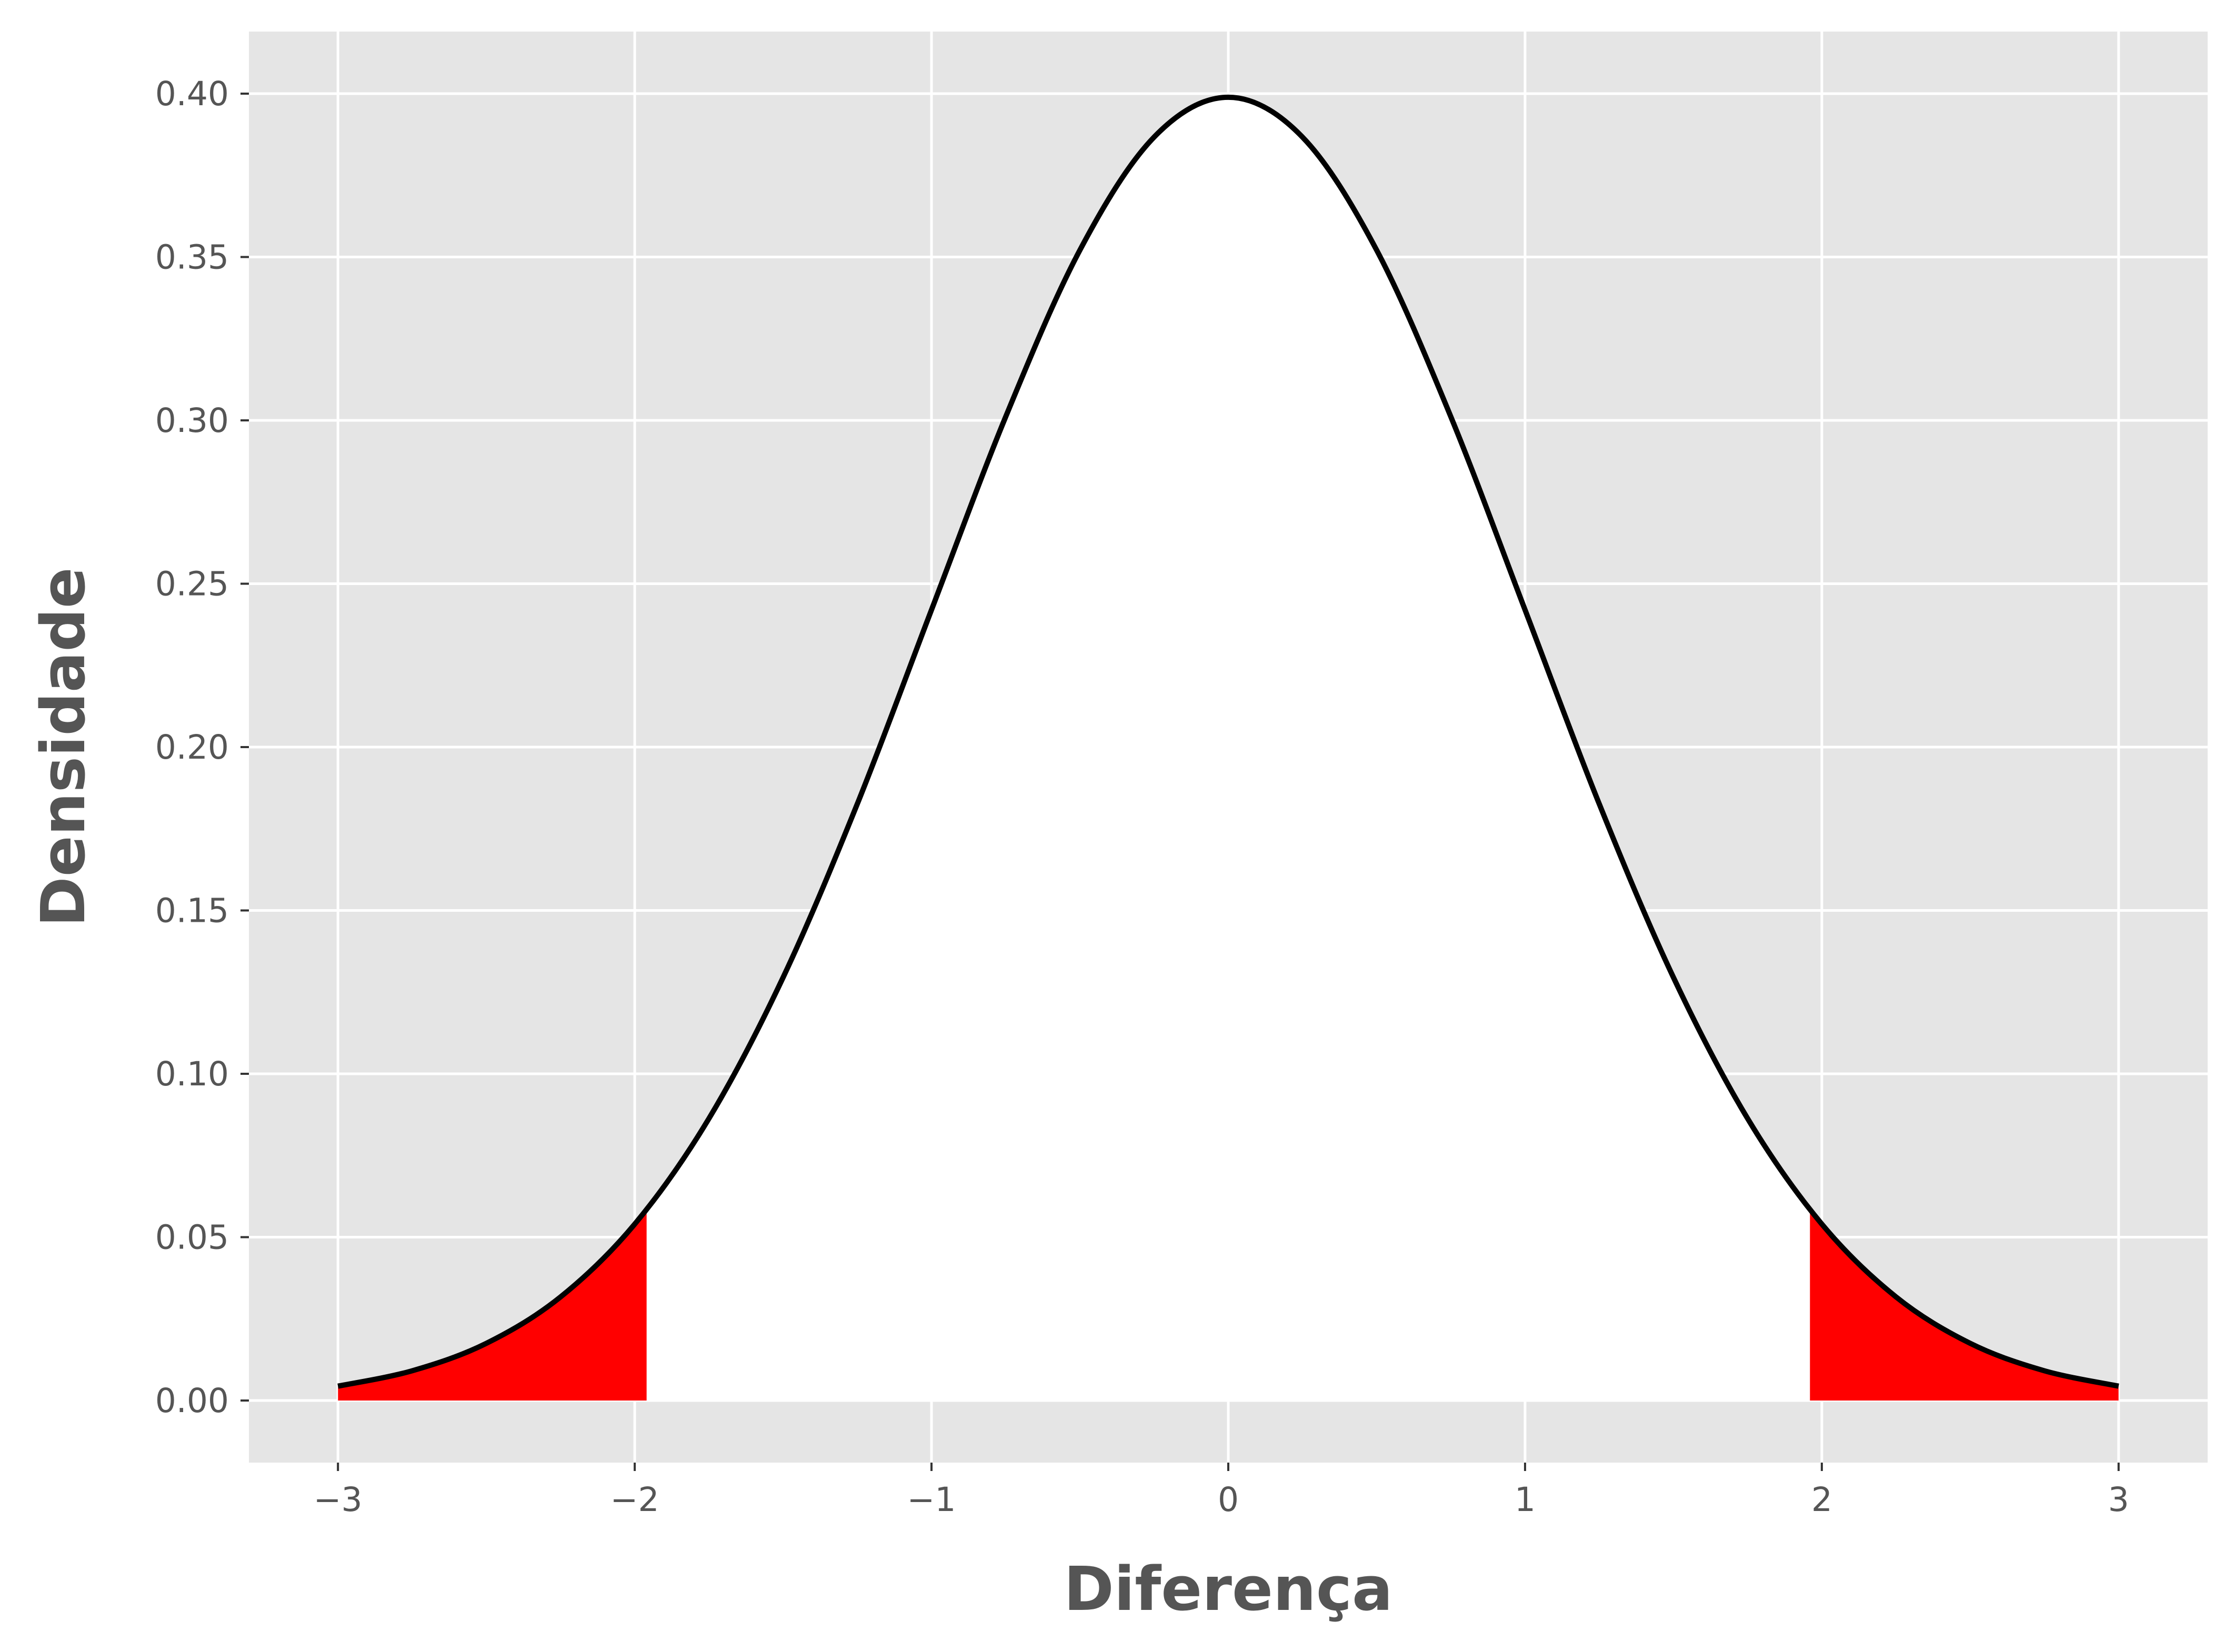 The width and height of the screenshot is (2235, 1652). Describe the element at coordinates (1525, 1499) in the screenshot. I see `x-tick-label: 1` at that location.